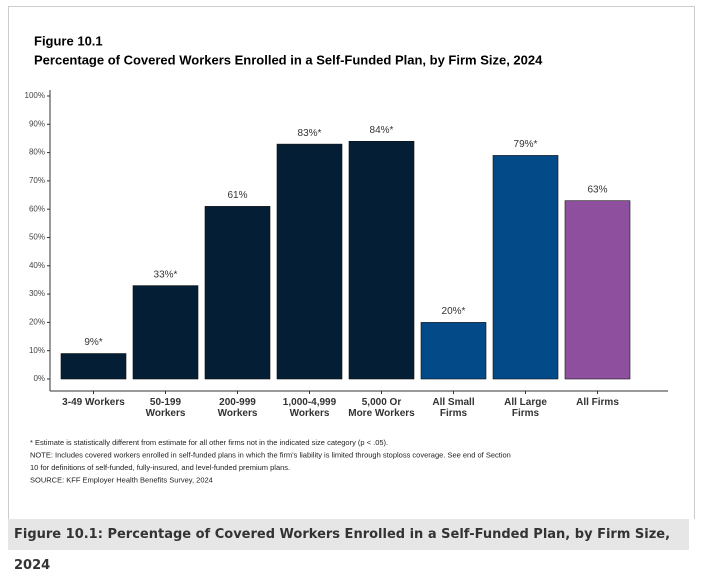 The height and width of the screenshot is (581, 707). What do you see at coordinates (68, 40) in the screenshot?
I see `figure-label: Figure 10.1` at bounding box center [68, 40].